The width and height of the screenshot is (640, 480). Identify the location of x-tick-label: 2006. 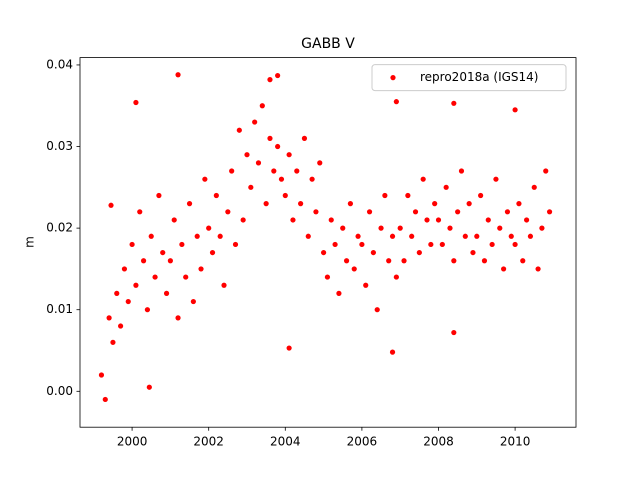
(362, 442).